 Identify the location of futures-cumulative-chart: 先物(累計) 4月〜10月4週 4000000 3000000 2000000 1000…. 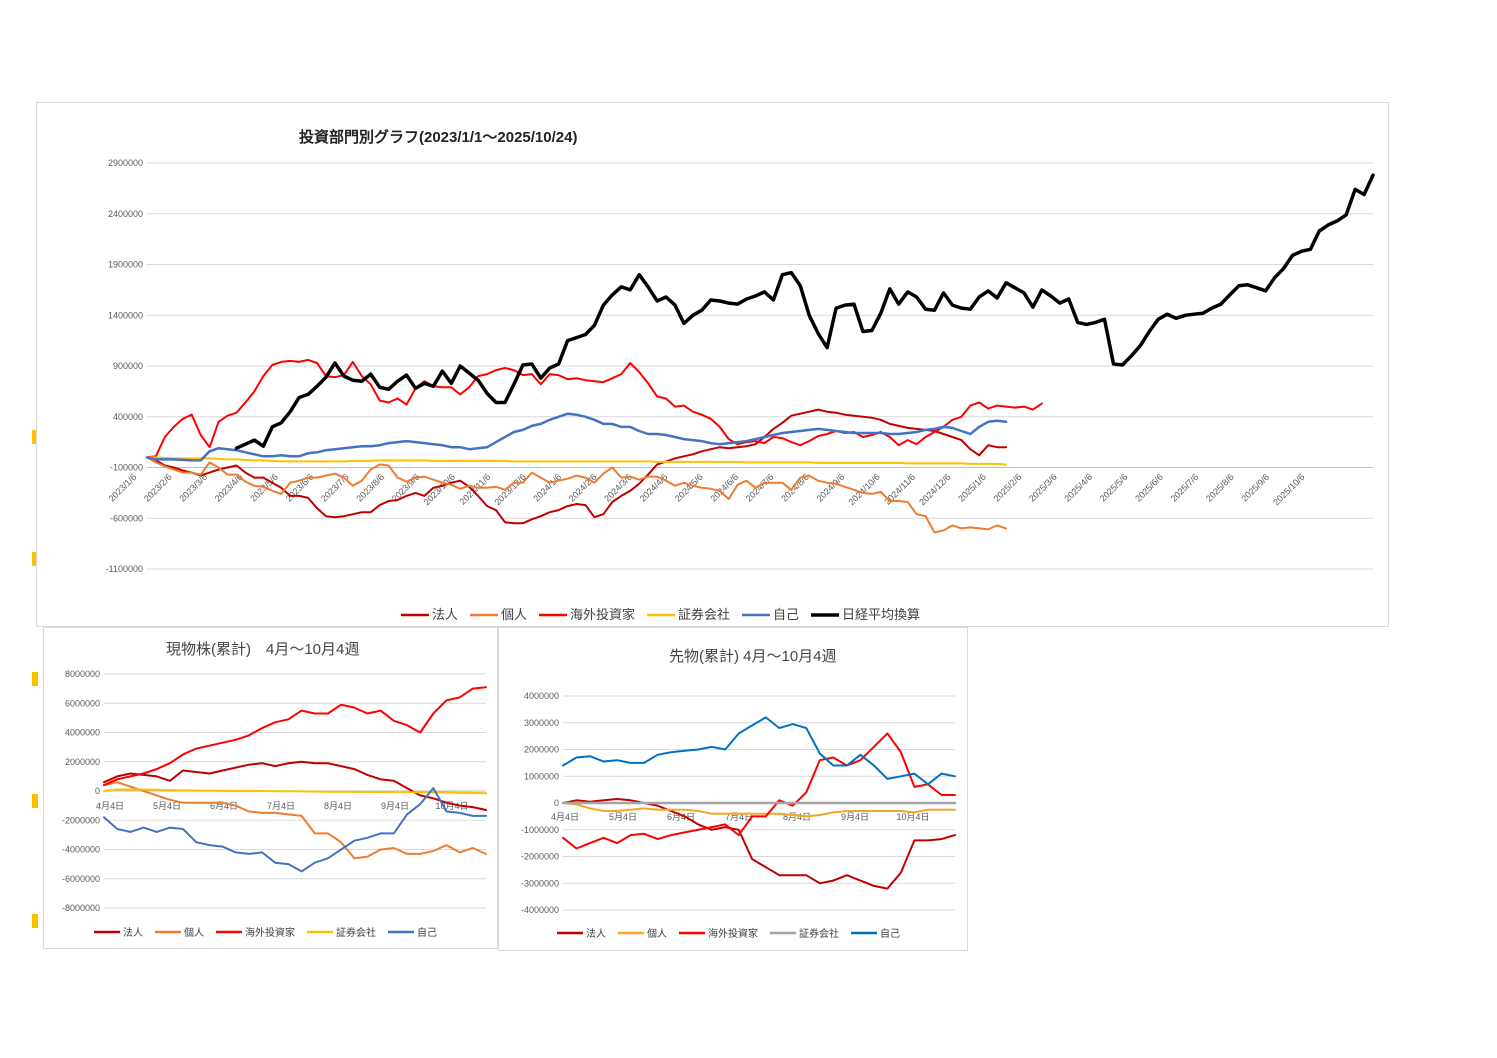
(739, 794).